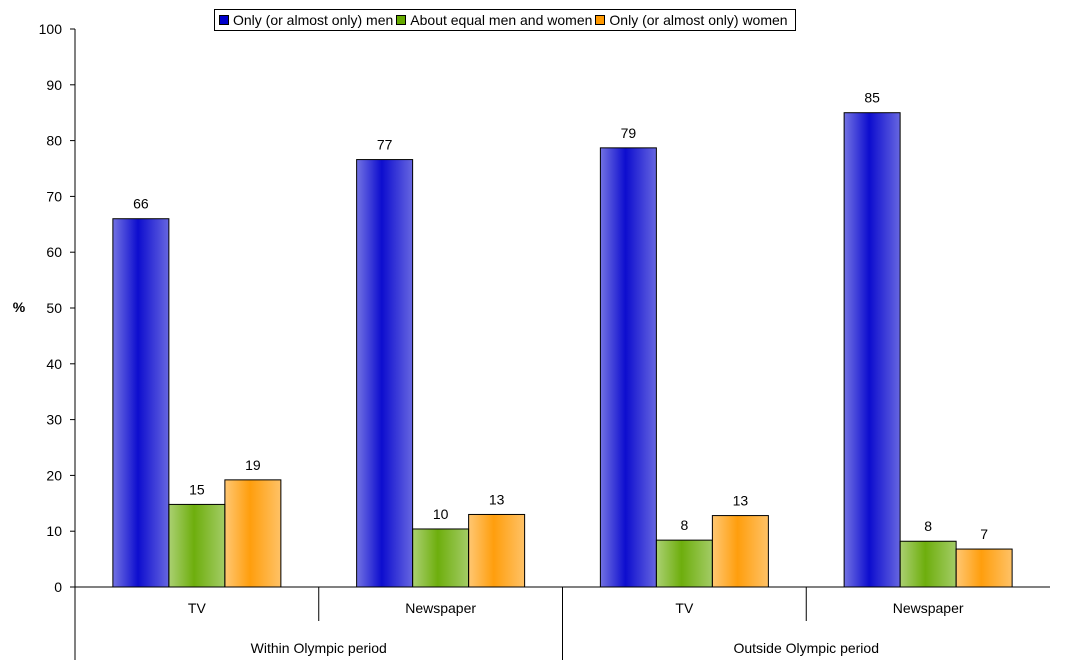 The image size is (1068, 671). Describe the element at coordinates (197, 489) in the screenshot. I see `data-label: 15` at that location.